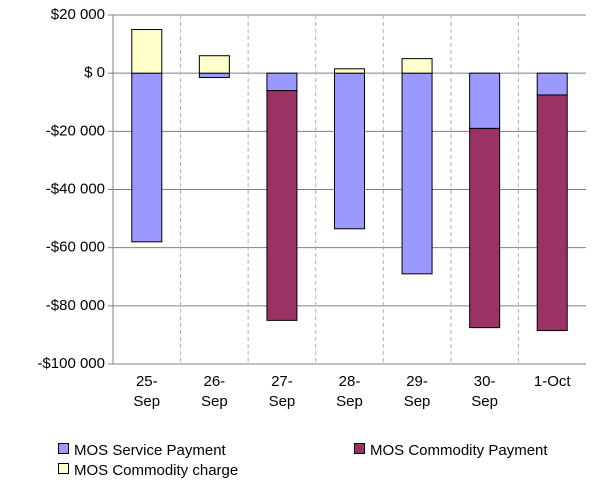 The image size is (602, 490). I want to click on x-tick-label: 27-Sep, so click(282, 391).